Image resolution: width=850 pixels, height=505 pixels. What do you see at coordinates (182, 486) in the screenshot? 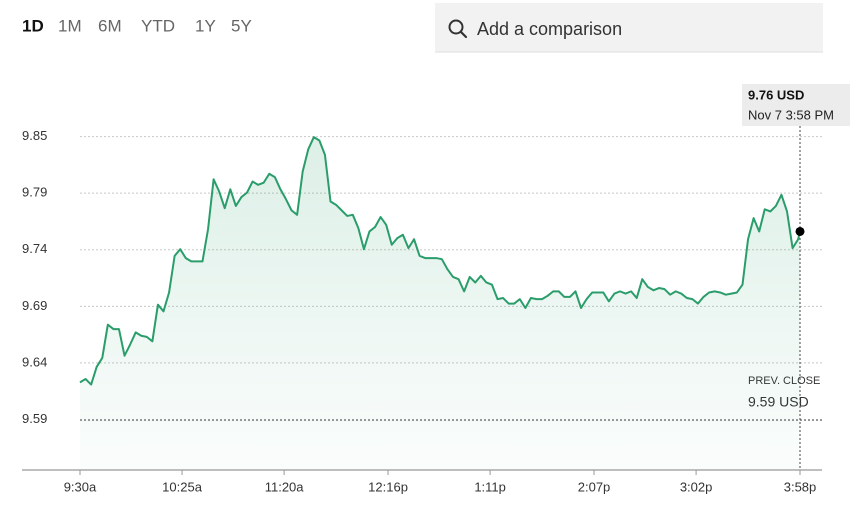
I see `x-tick-label: 10:25a` at bounding box center [182, 486].